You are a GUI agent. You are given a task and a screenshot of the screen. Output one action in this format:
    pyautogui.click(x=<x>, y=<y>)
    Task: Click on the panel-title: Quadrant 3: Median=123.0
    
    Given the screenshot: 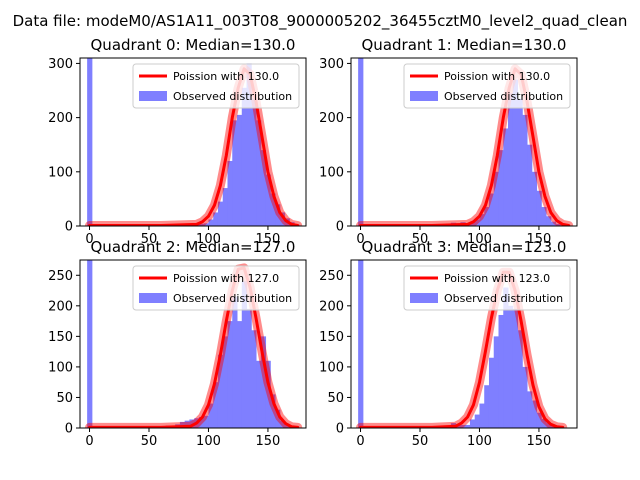 What is the action you would take?
    pyautogui.click(x=464, y=247)
    